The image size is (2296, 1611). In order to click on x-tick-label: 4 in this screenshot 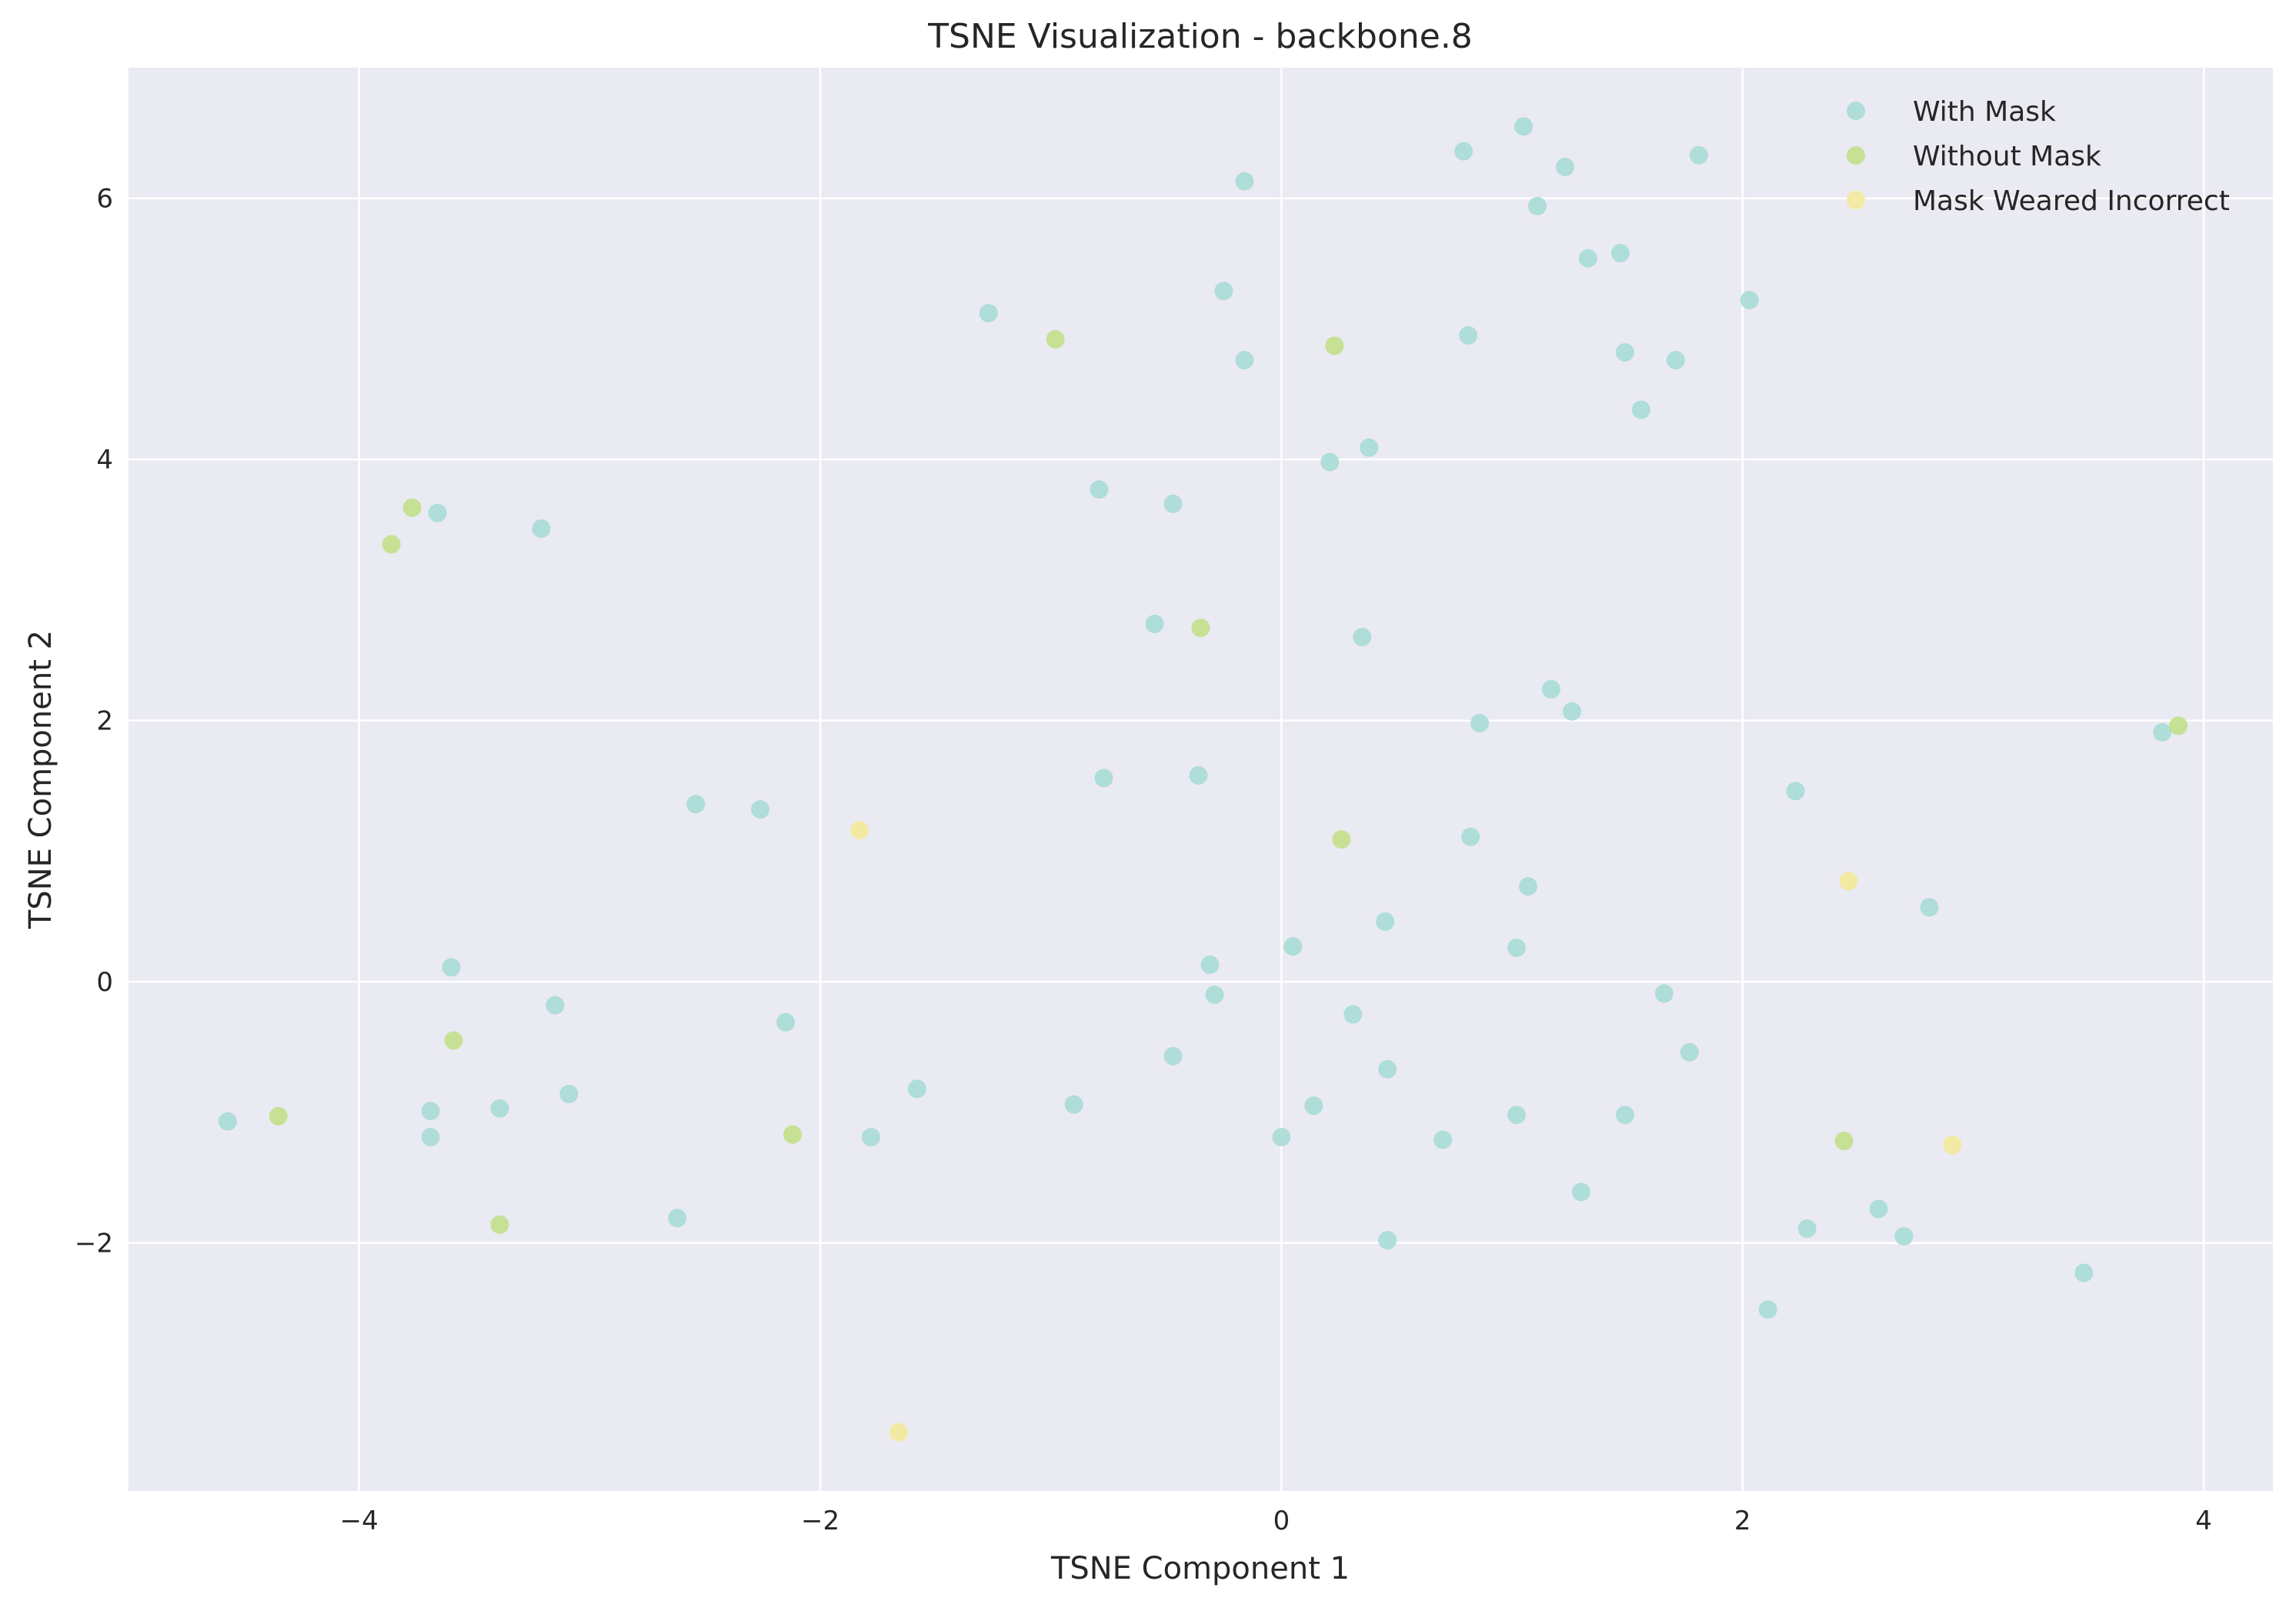, I will do `click(2203, 1521)`.